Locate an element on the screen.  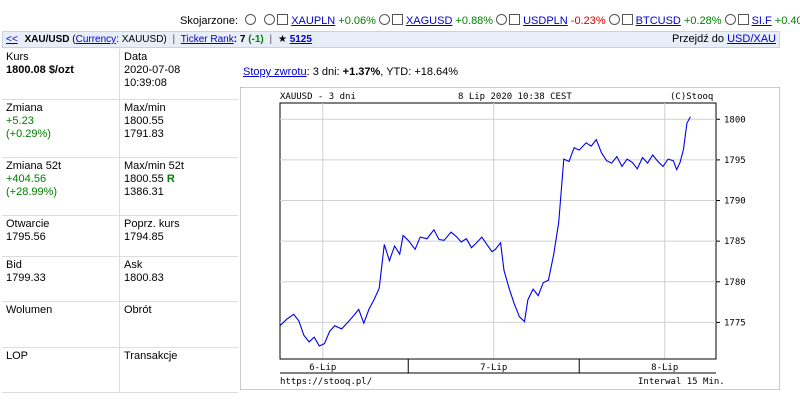
grid-cell: Data 2020-07-08 10:39:08 is located at coordinates (179, 74).